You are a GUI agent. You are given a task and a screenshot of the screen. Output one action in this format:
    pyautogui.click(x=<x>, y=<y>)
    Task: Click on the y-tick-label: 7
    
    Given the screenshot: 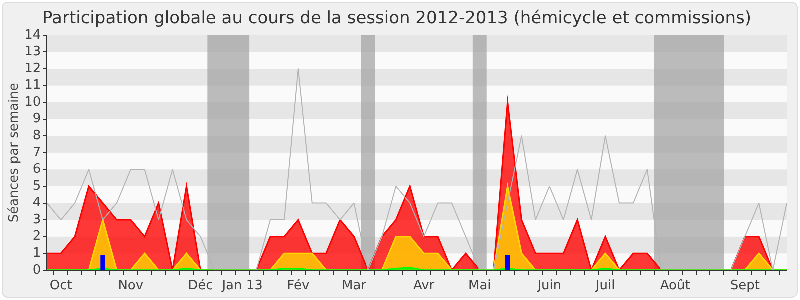 What is the action you would take?
    pyautogui.click(x=37, y=152)
    